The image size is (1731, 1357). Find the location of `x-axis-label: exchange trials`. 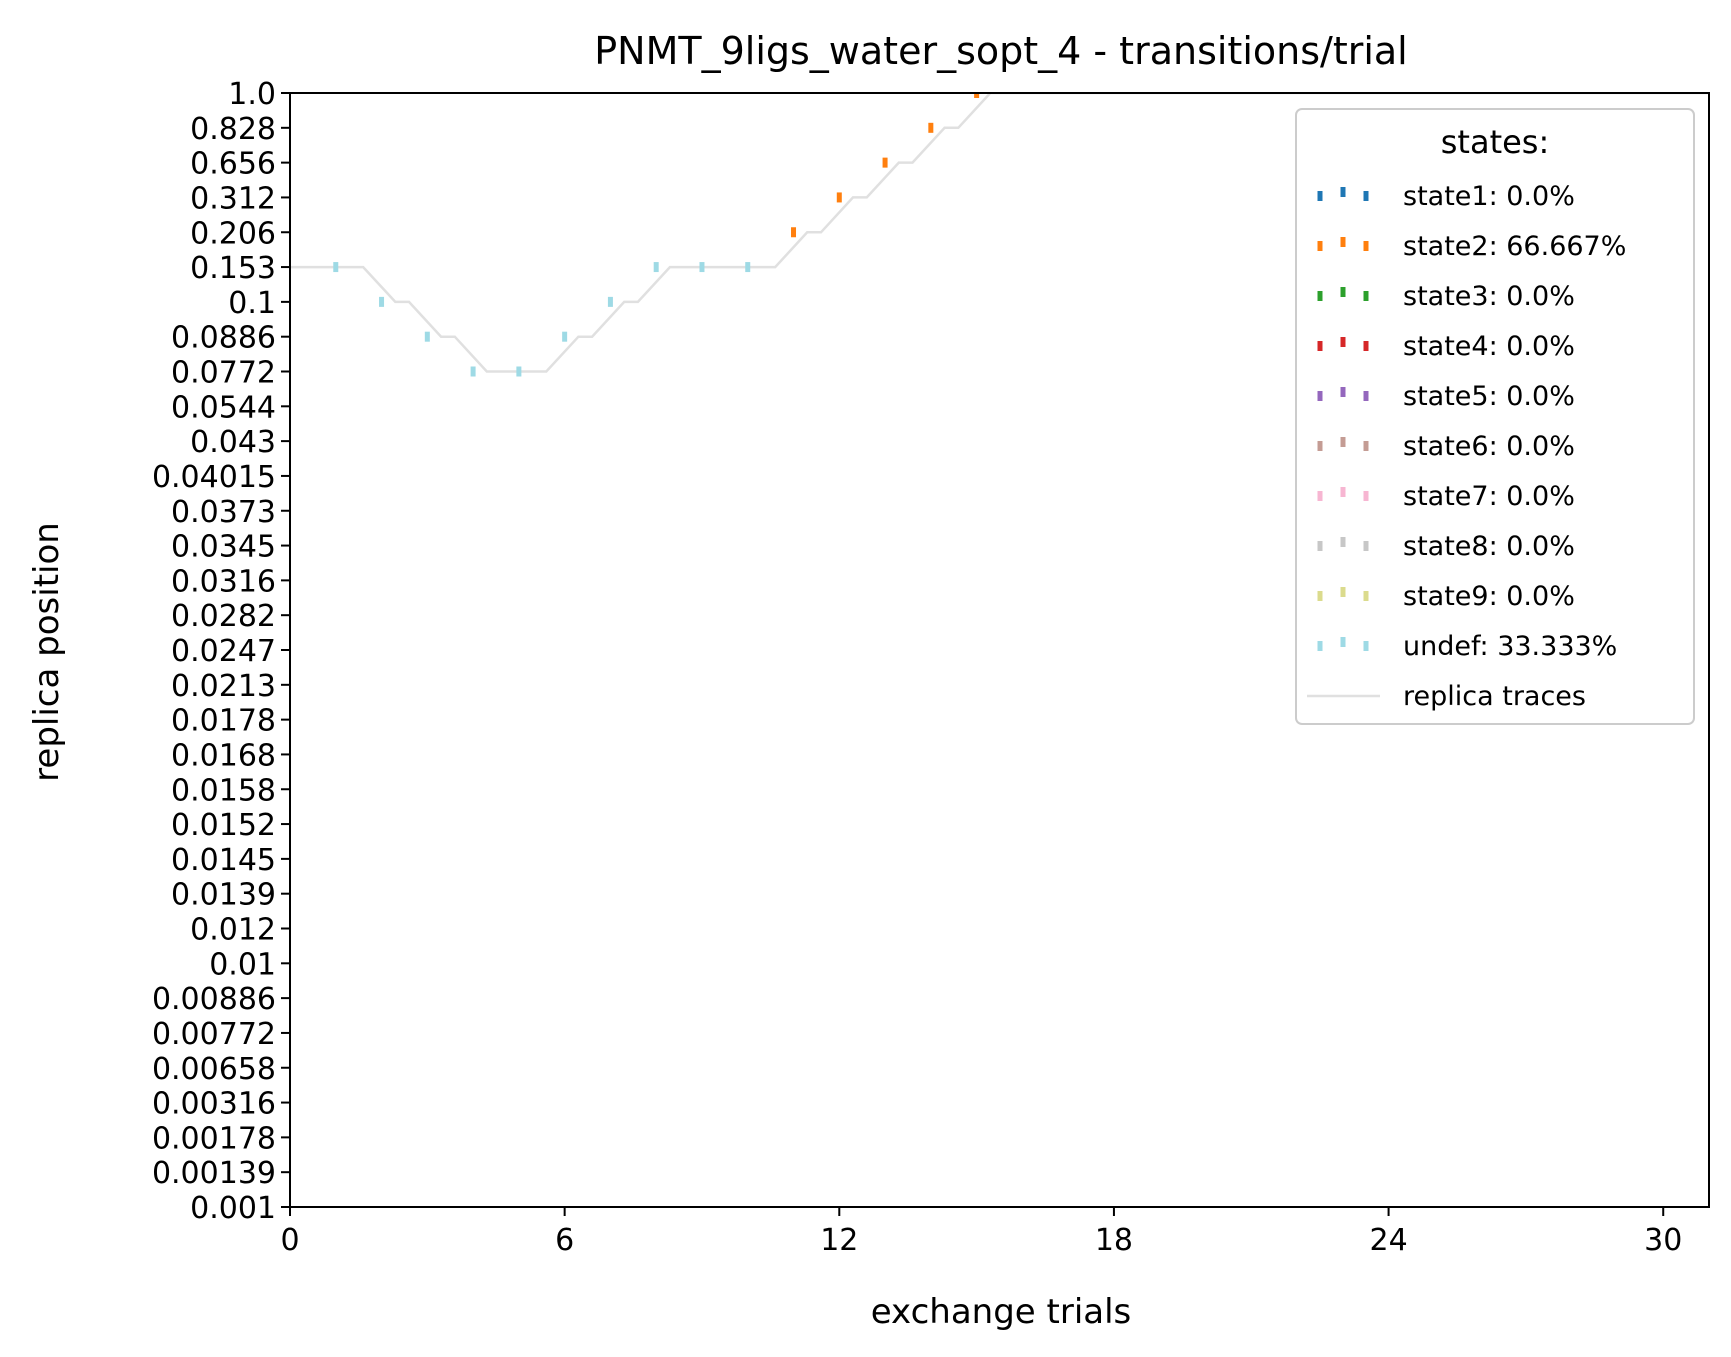

x-axis-label: exchange trials is located at coordinates (1001, 1312).